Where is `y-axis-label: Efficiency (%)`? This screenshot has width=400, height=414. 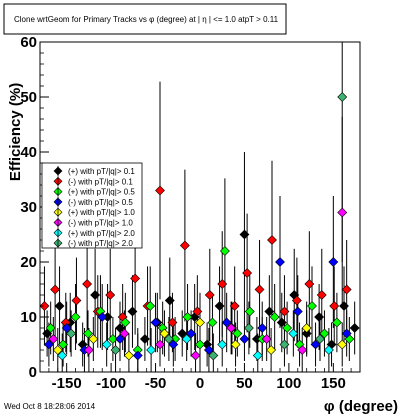 y-axis-label: Efficiency (%) is located at coordinates (15, 132).